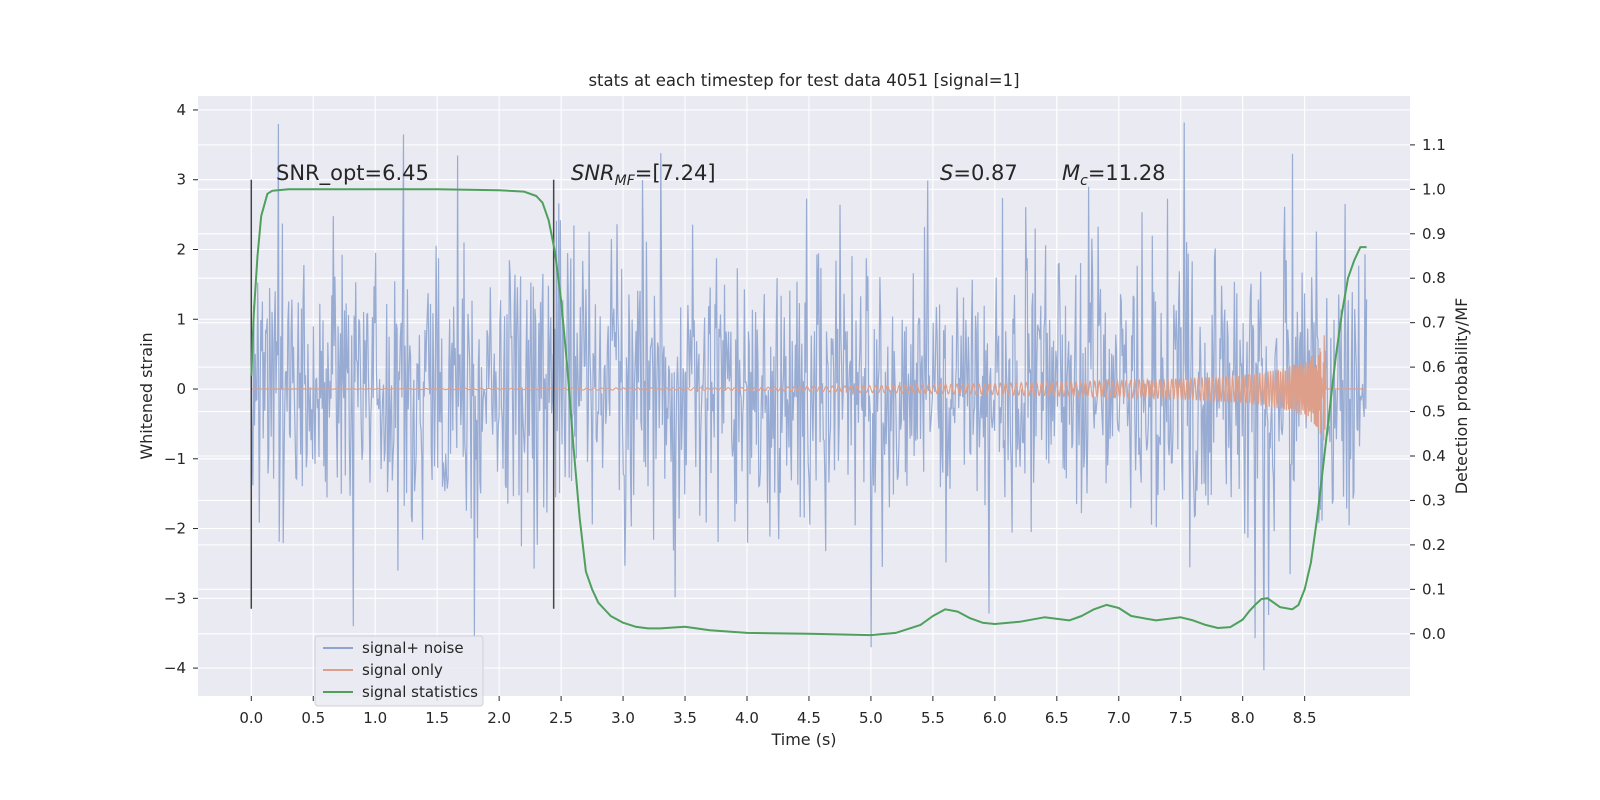 The height and width of the screenshot is (800, 1600). I want to click on legend-box, so click(399, 671).